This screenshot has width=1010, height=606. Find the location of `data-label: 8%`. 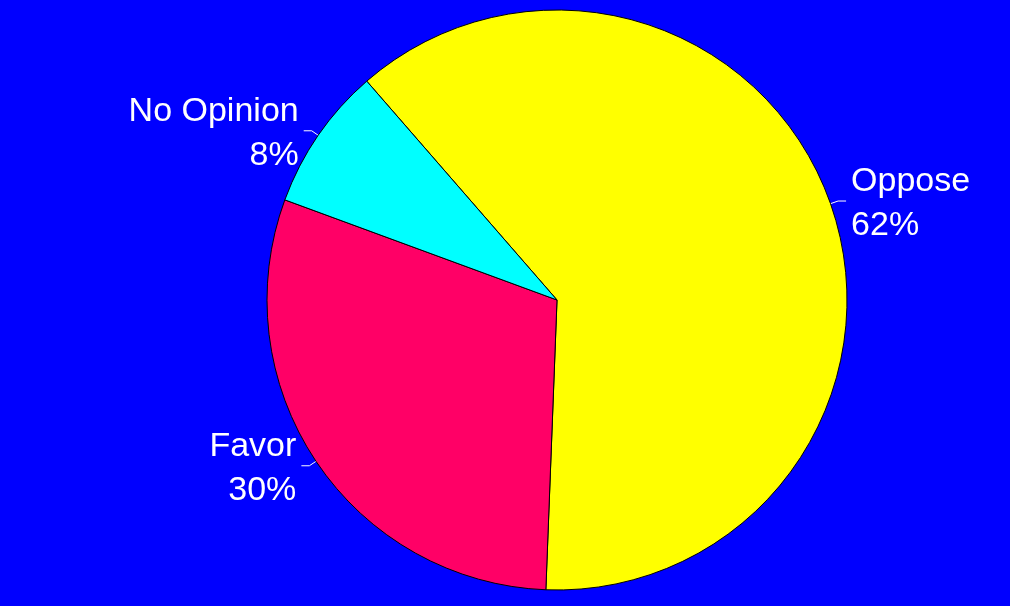

data-label: 8% is located at coordinates (274, 152).